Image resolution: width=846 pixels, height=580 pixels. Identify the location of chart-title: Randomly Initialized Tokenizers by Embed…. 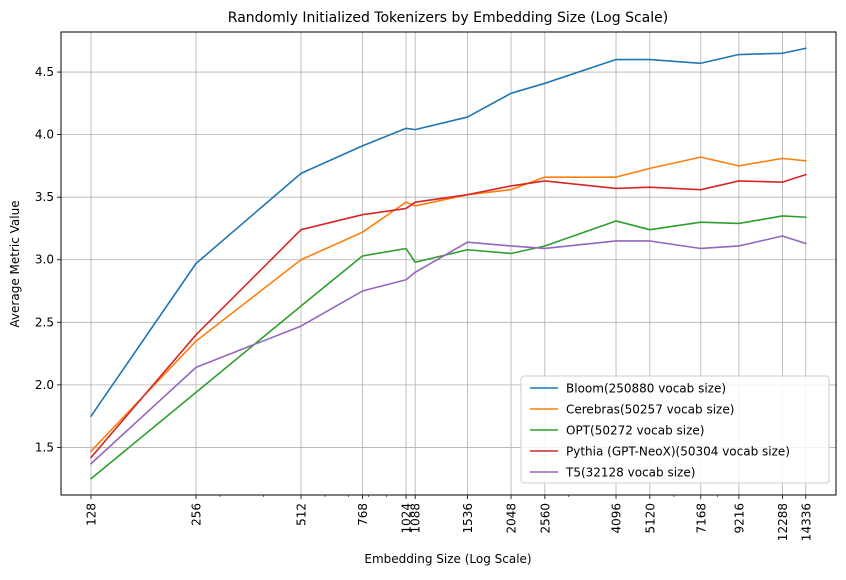
(448, 18).